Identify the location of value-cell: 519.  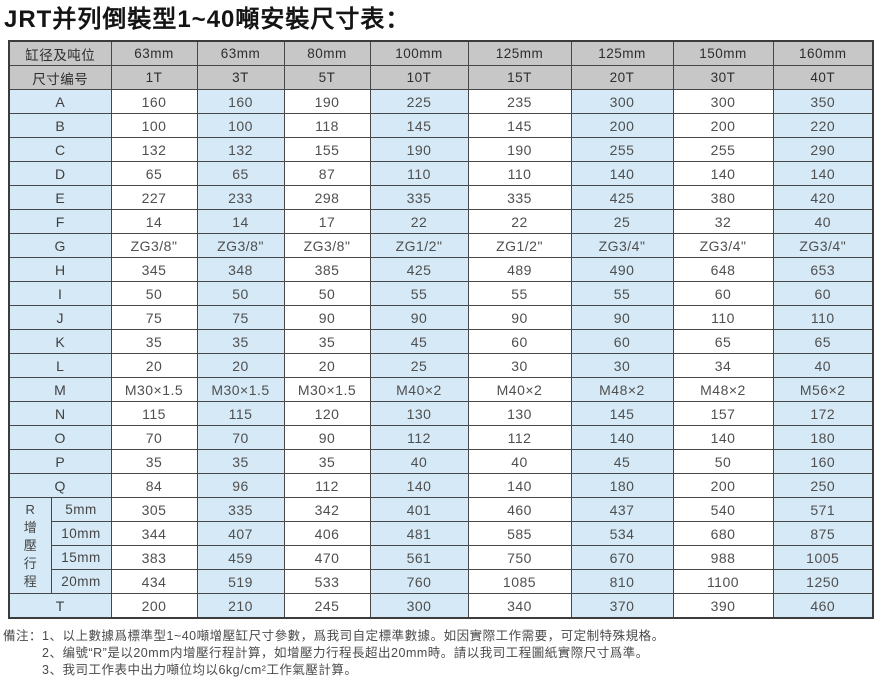
(240, 581).